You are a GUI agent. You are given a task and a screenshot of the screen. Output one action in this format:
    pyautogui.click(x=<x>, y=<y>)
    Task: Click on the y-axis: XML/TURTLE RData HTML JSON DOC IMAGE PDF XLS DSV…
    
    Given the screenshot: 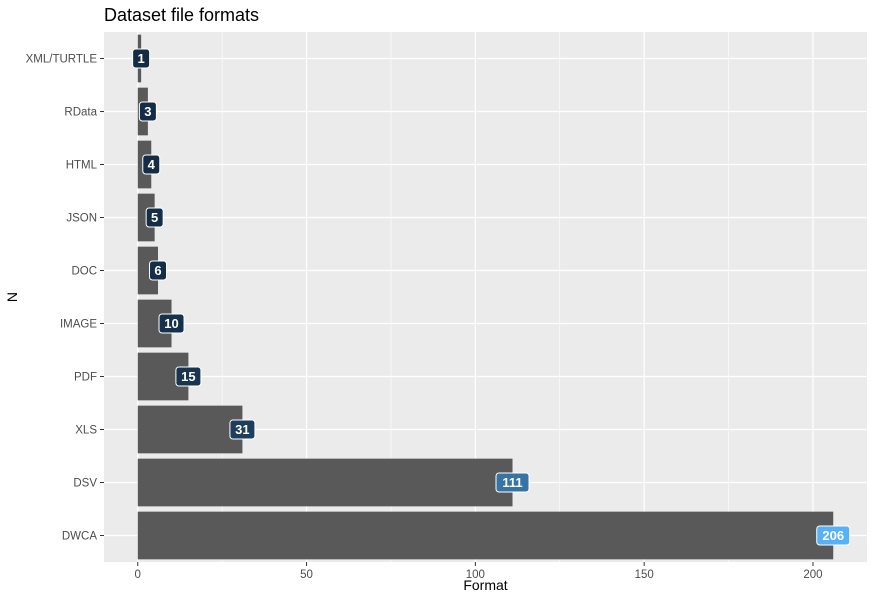 What is the action you would take?
    pyautogui.click(x=65, y=298)
    